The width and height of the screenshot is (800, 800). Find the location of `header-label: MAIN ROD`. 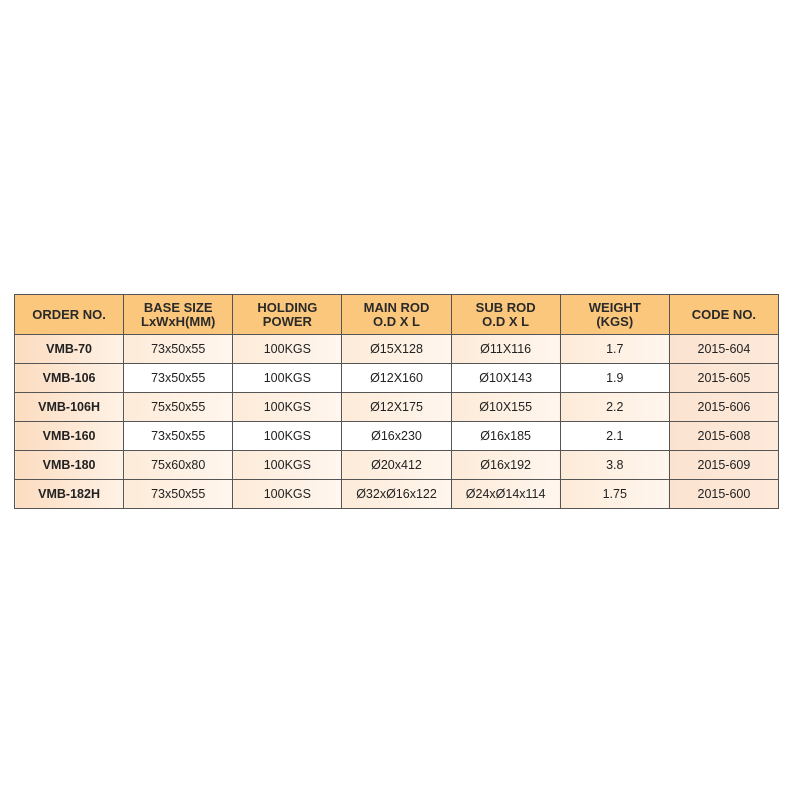

header-label: MAIN ROD is located at coordinates (396, 307).